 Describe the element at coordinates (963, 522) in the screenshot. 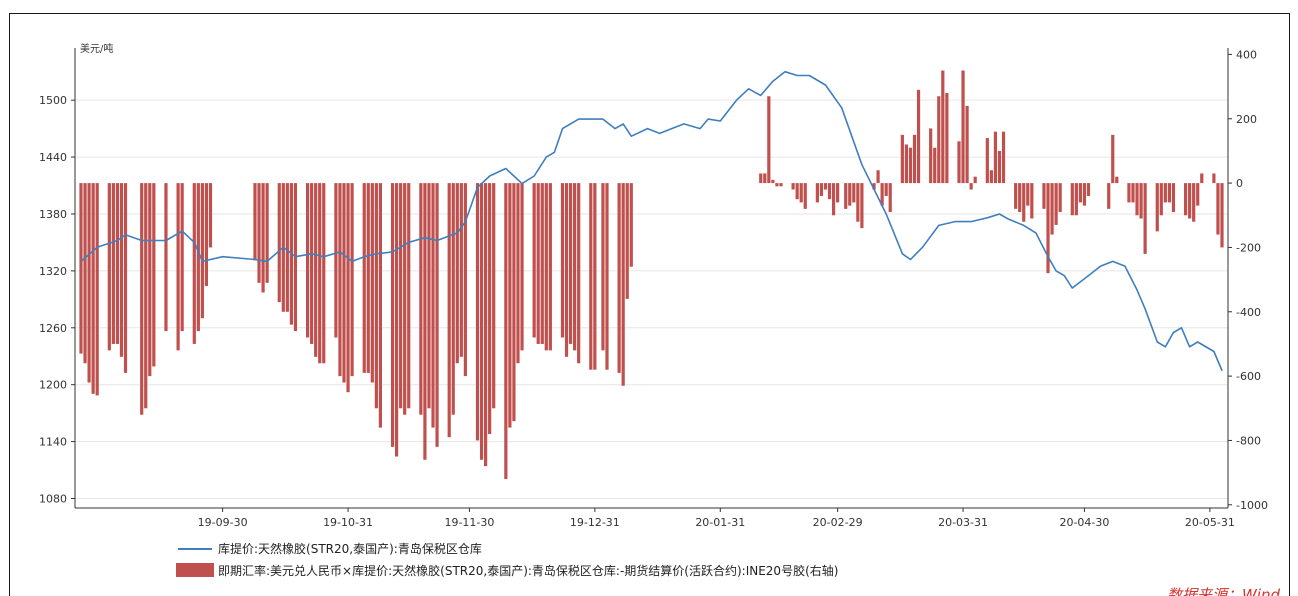

I see `x-tick-label: 20-03-31` at that location.